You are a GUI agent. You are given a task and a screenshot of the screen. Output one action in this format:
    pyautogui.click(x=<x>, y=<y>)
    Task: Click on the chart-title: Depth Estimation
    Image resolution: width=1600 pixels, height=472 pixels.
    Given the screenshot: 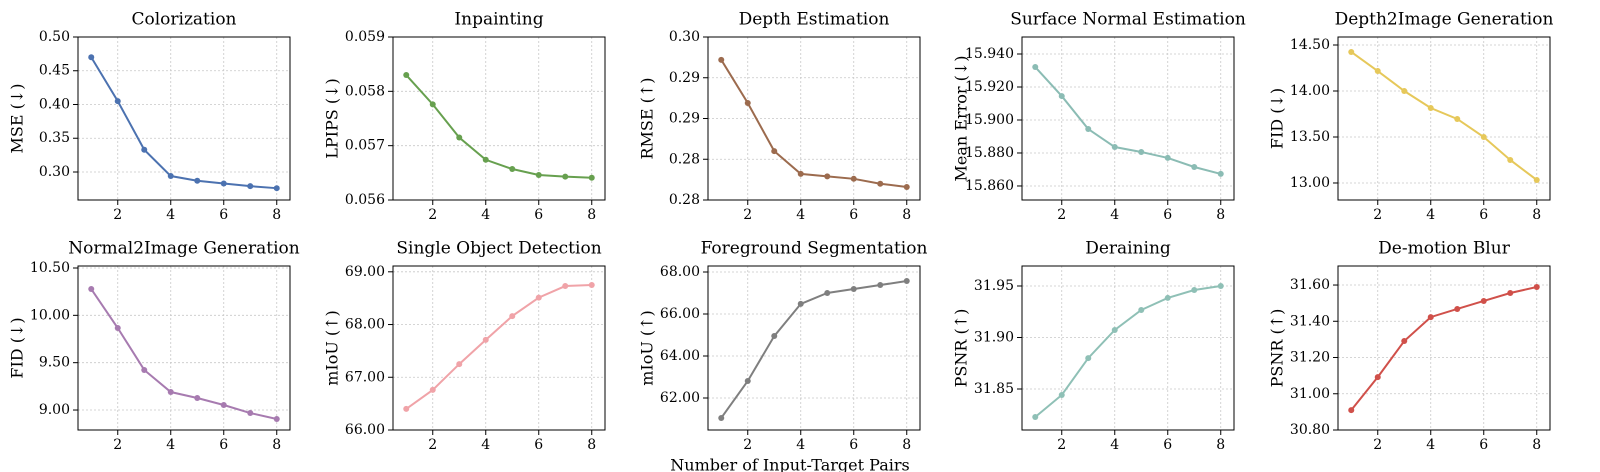 What is the action you would take?
    pyautogui.click(x=814, y=20)
    